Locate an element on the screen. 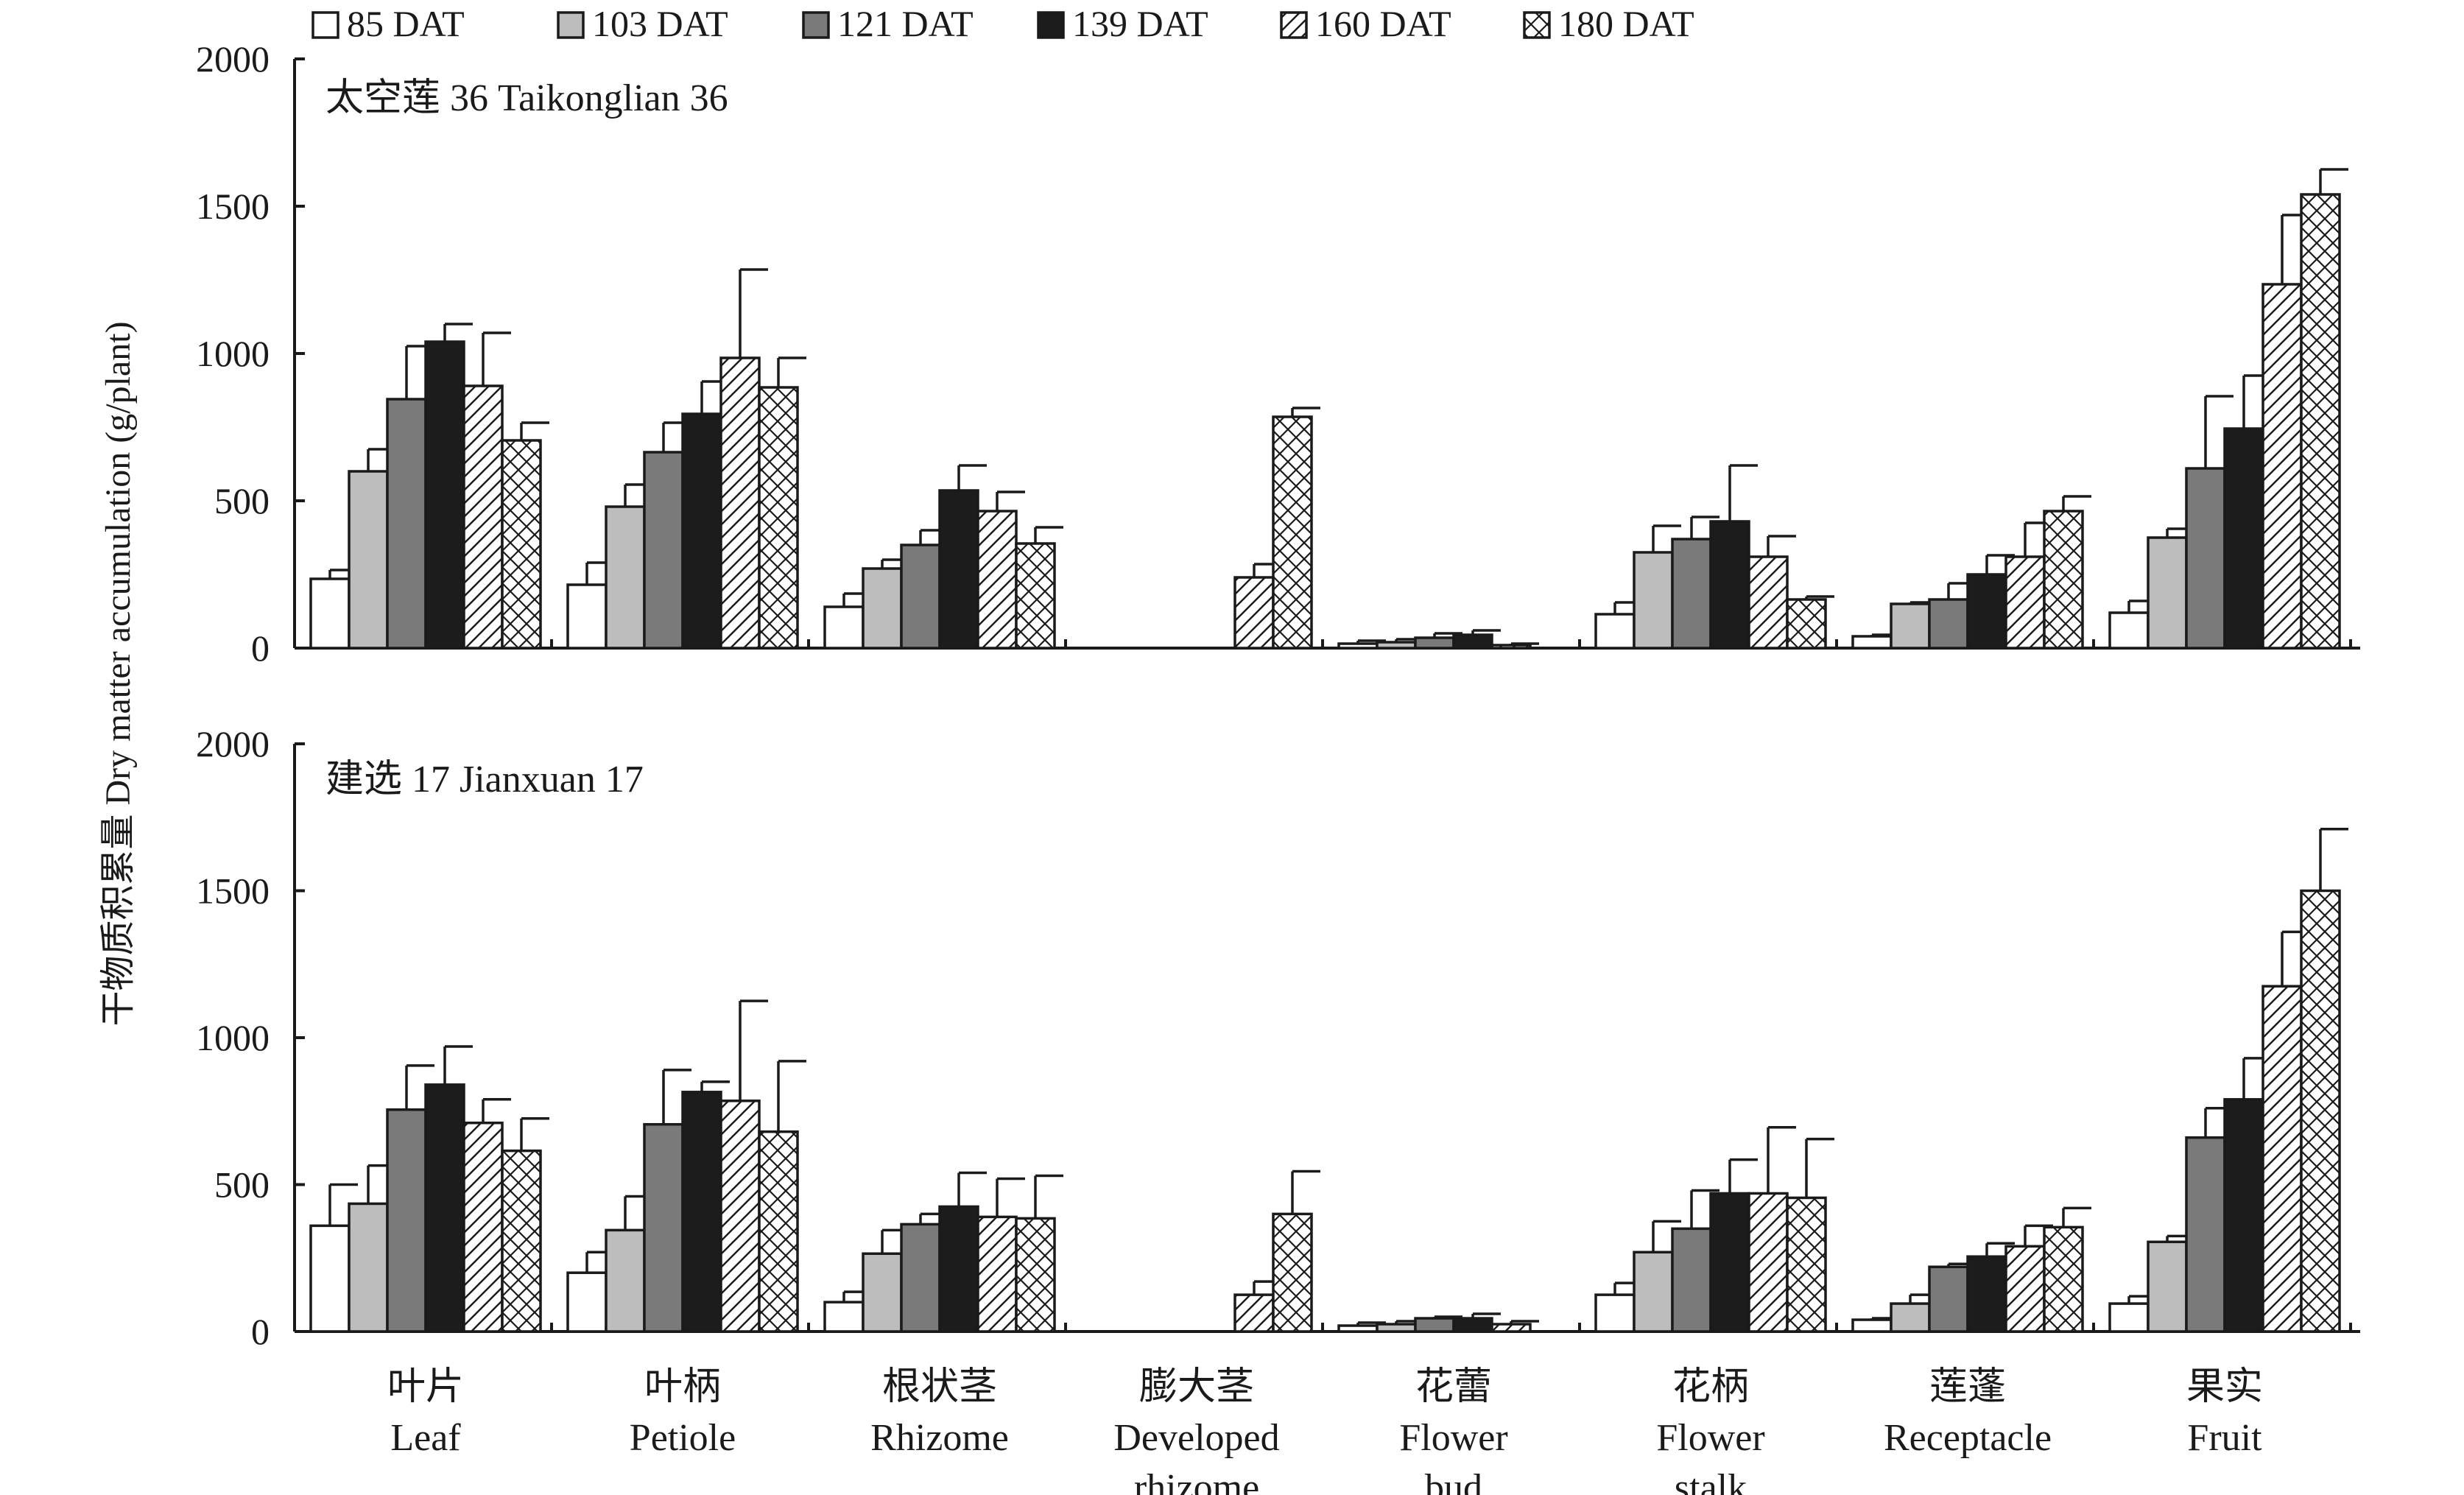 The width and height of the screenshot is (2464, 1495). x-category-label: 叶片 Leaf is located at coordinates (426, 1412).